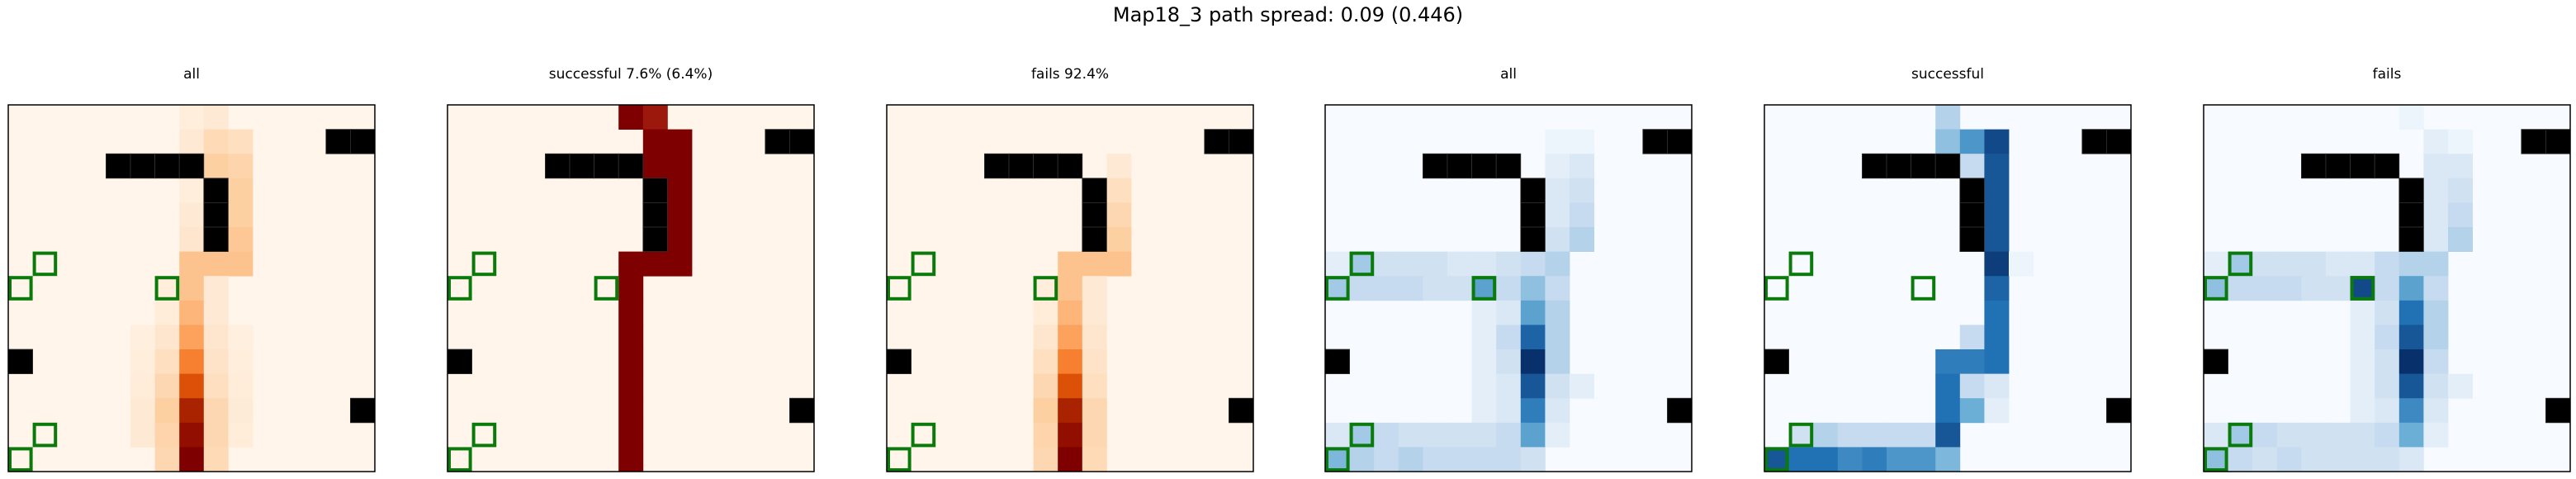 The width and height of the screenshot is (2576, 479). Describe the element at coordinates (630, 75) in the screenshot. I see `panel-title: successful 7.6% (6.4%)` at that location.